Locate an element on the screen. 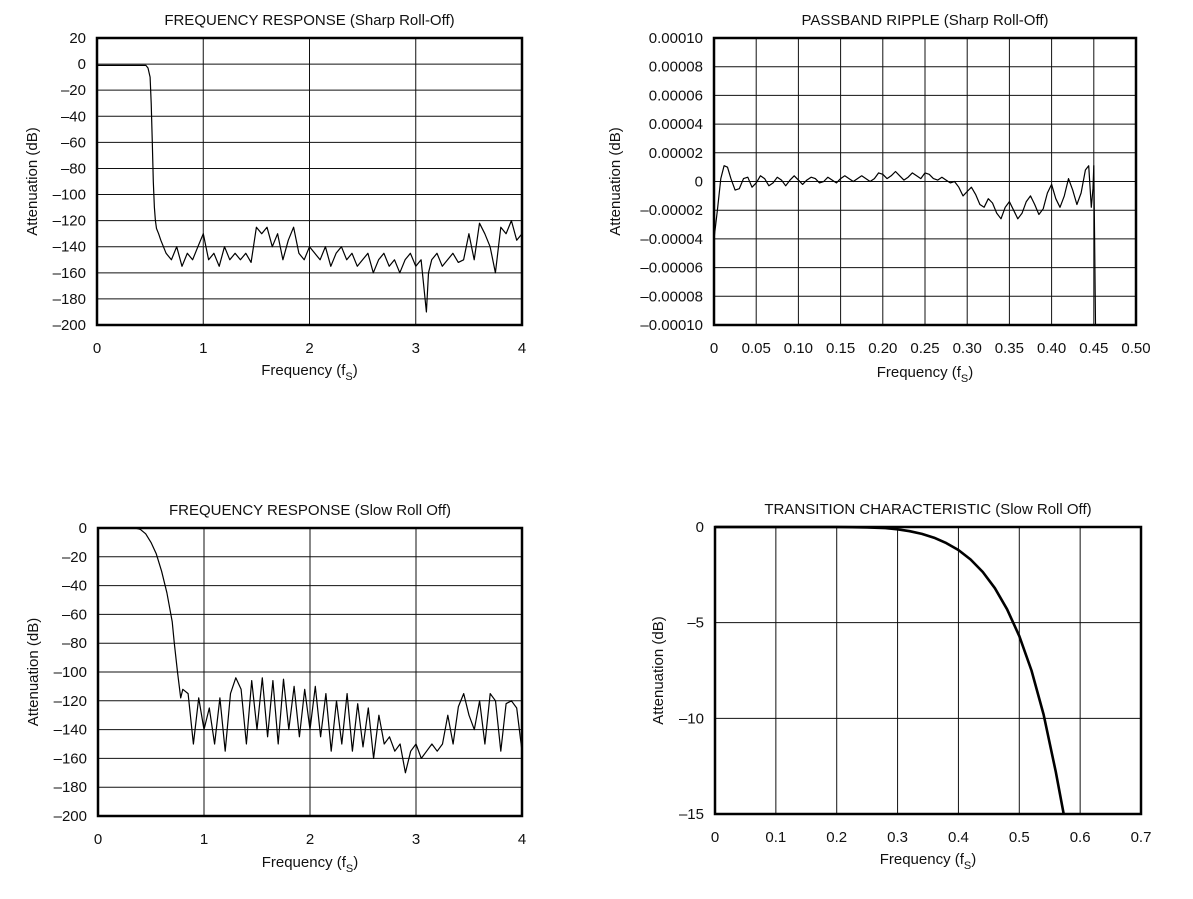 The width and height of the screenshot is (1193, 899). x-tick-label: 0.45 is located at coordinates (1093, 348).